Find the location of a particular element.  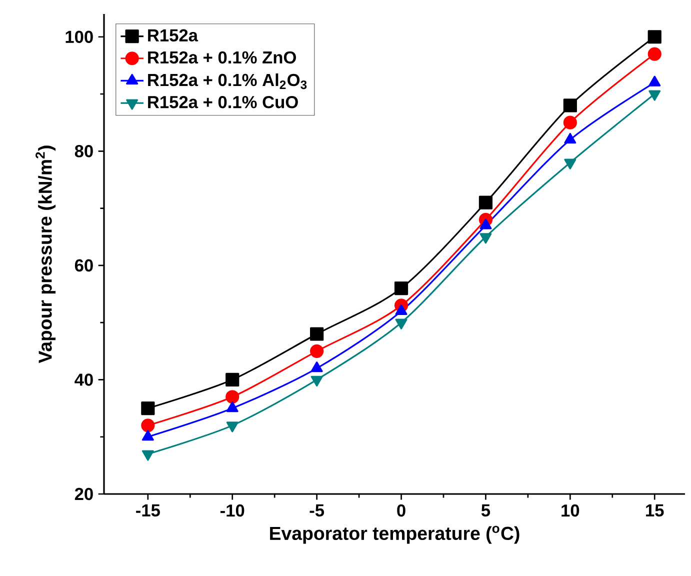

x-axis-title: Evaporator temperature ($^{o}$C) is located at coordinates (395, 535).